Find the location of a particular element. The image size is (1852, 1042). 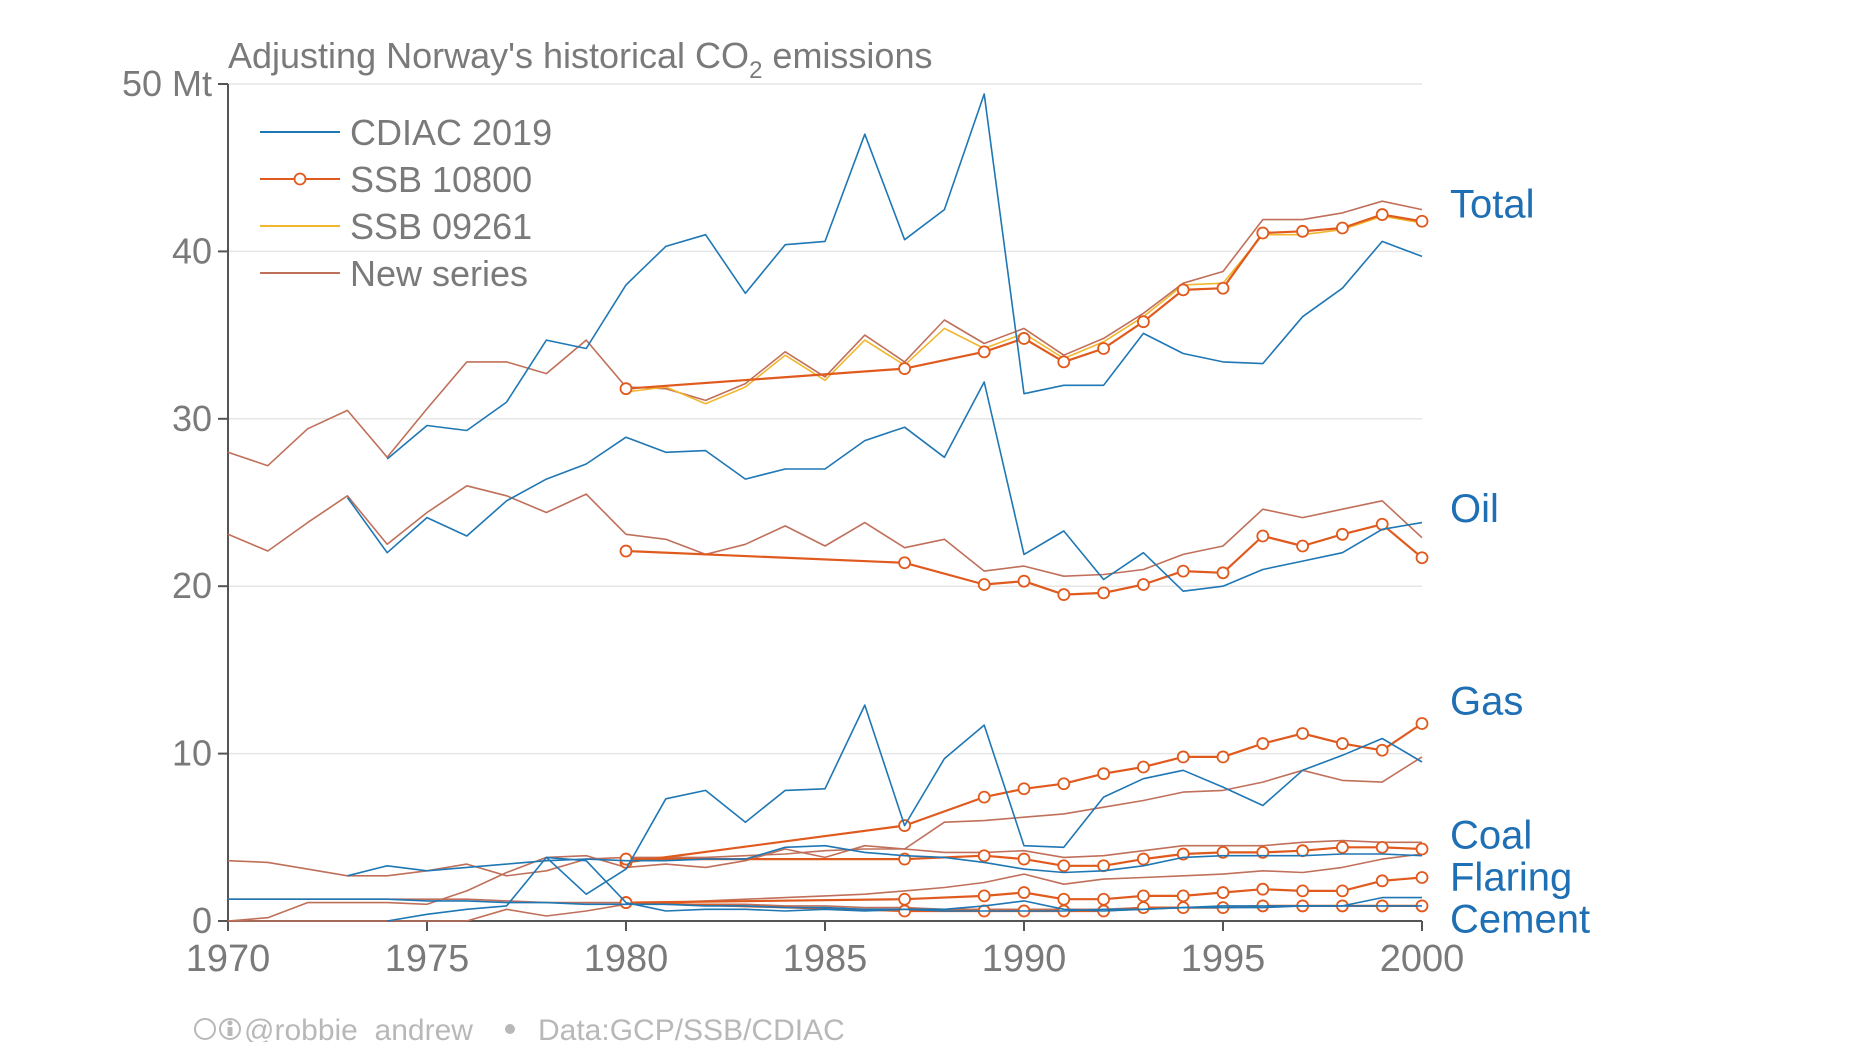

flaring-ssb10800-line is located at coordinates (1024, 890).